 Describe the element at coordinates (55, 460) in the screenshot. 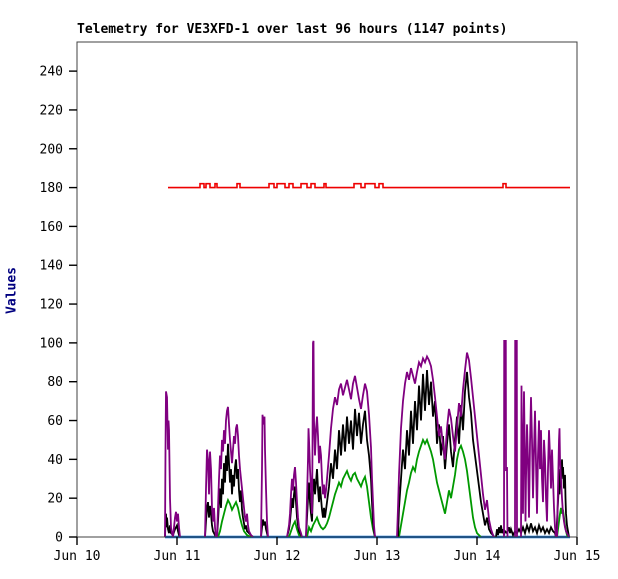

I see `y-tick-label: 40` at that location.